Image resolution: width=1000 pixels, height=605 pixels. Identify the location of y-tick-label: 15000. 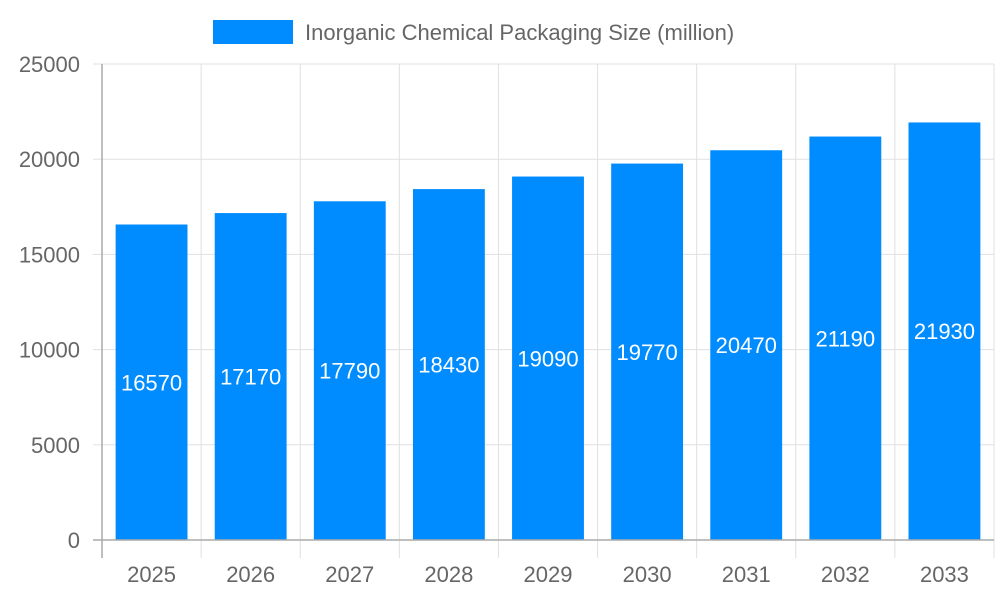
(49, 254).